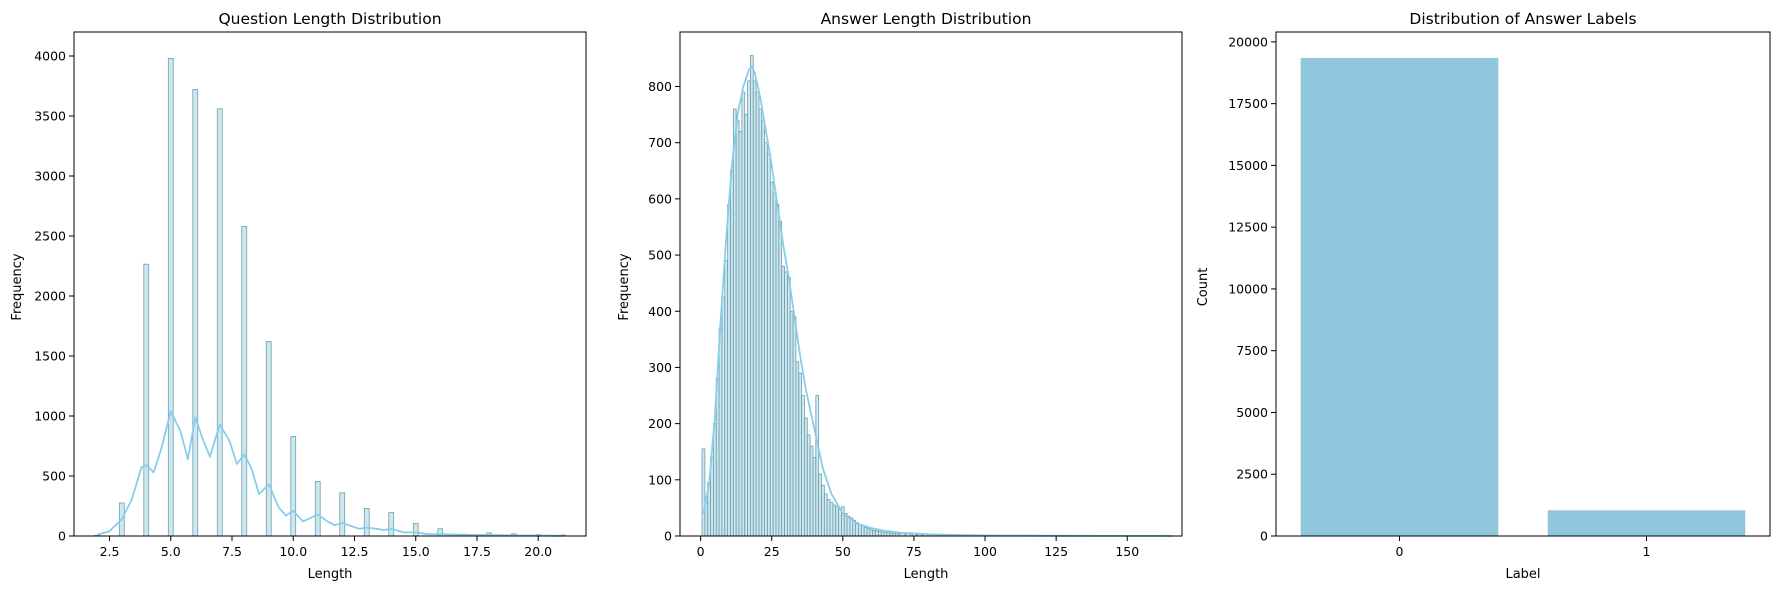 The width and height of the screenshot is (1789, 590). Describe the element at coordinates (110, 551) in the screenshot. I see `x-tick-label: 2.5` at that location.